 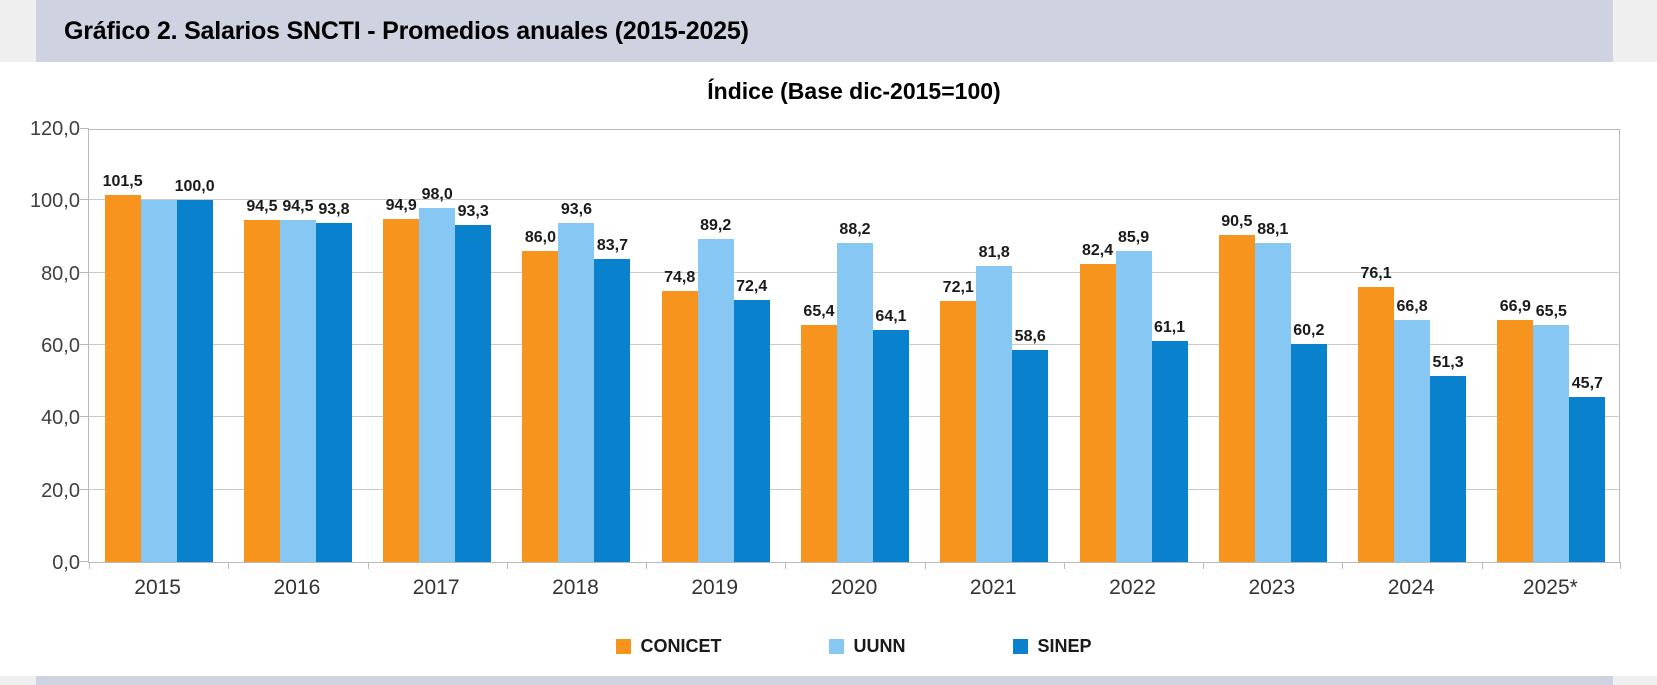 I want to click on bar-conicet-2020, so click(x=818, y=443).